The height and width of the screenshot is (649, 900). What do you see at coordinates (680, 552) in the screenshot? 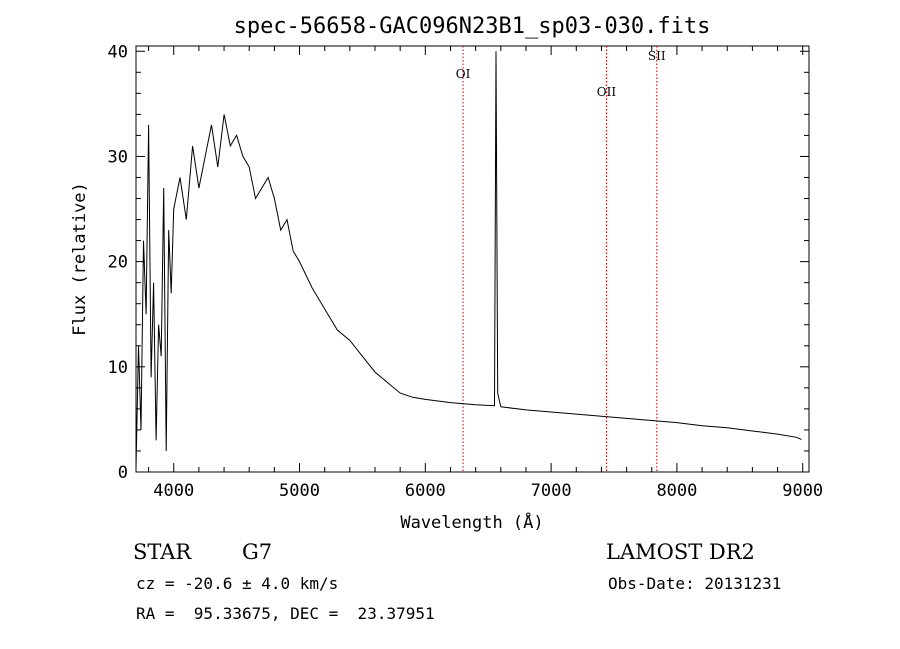
I see `survey-name: LAMOST DR2` at bounding box center [680, 552].